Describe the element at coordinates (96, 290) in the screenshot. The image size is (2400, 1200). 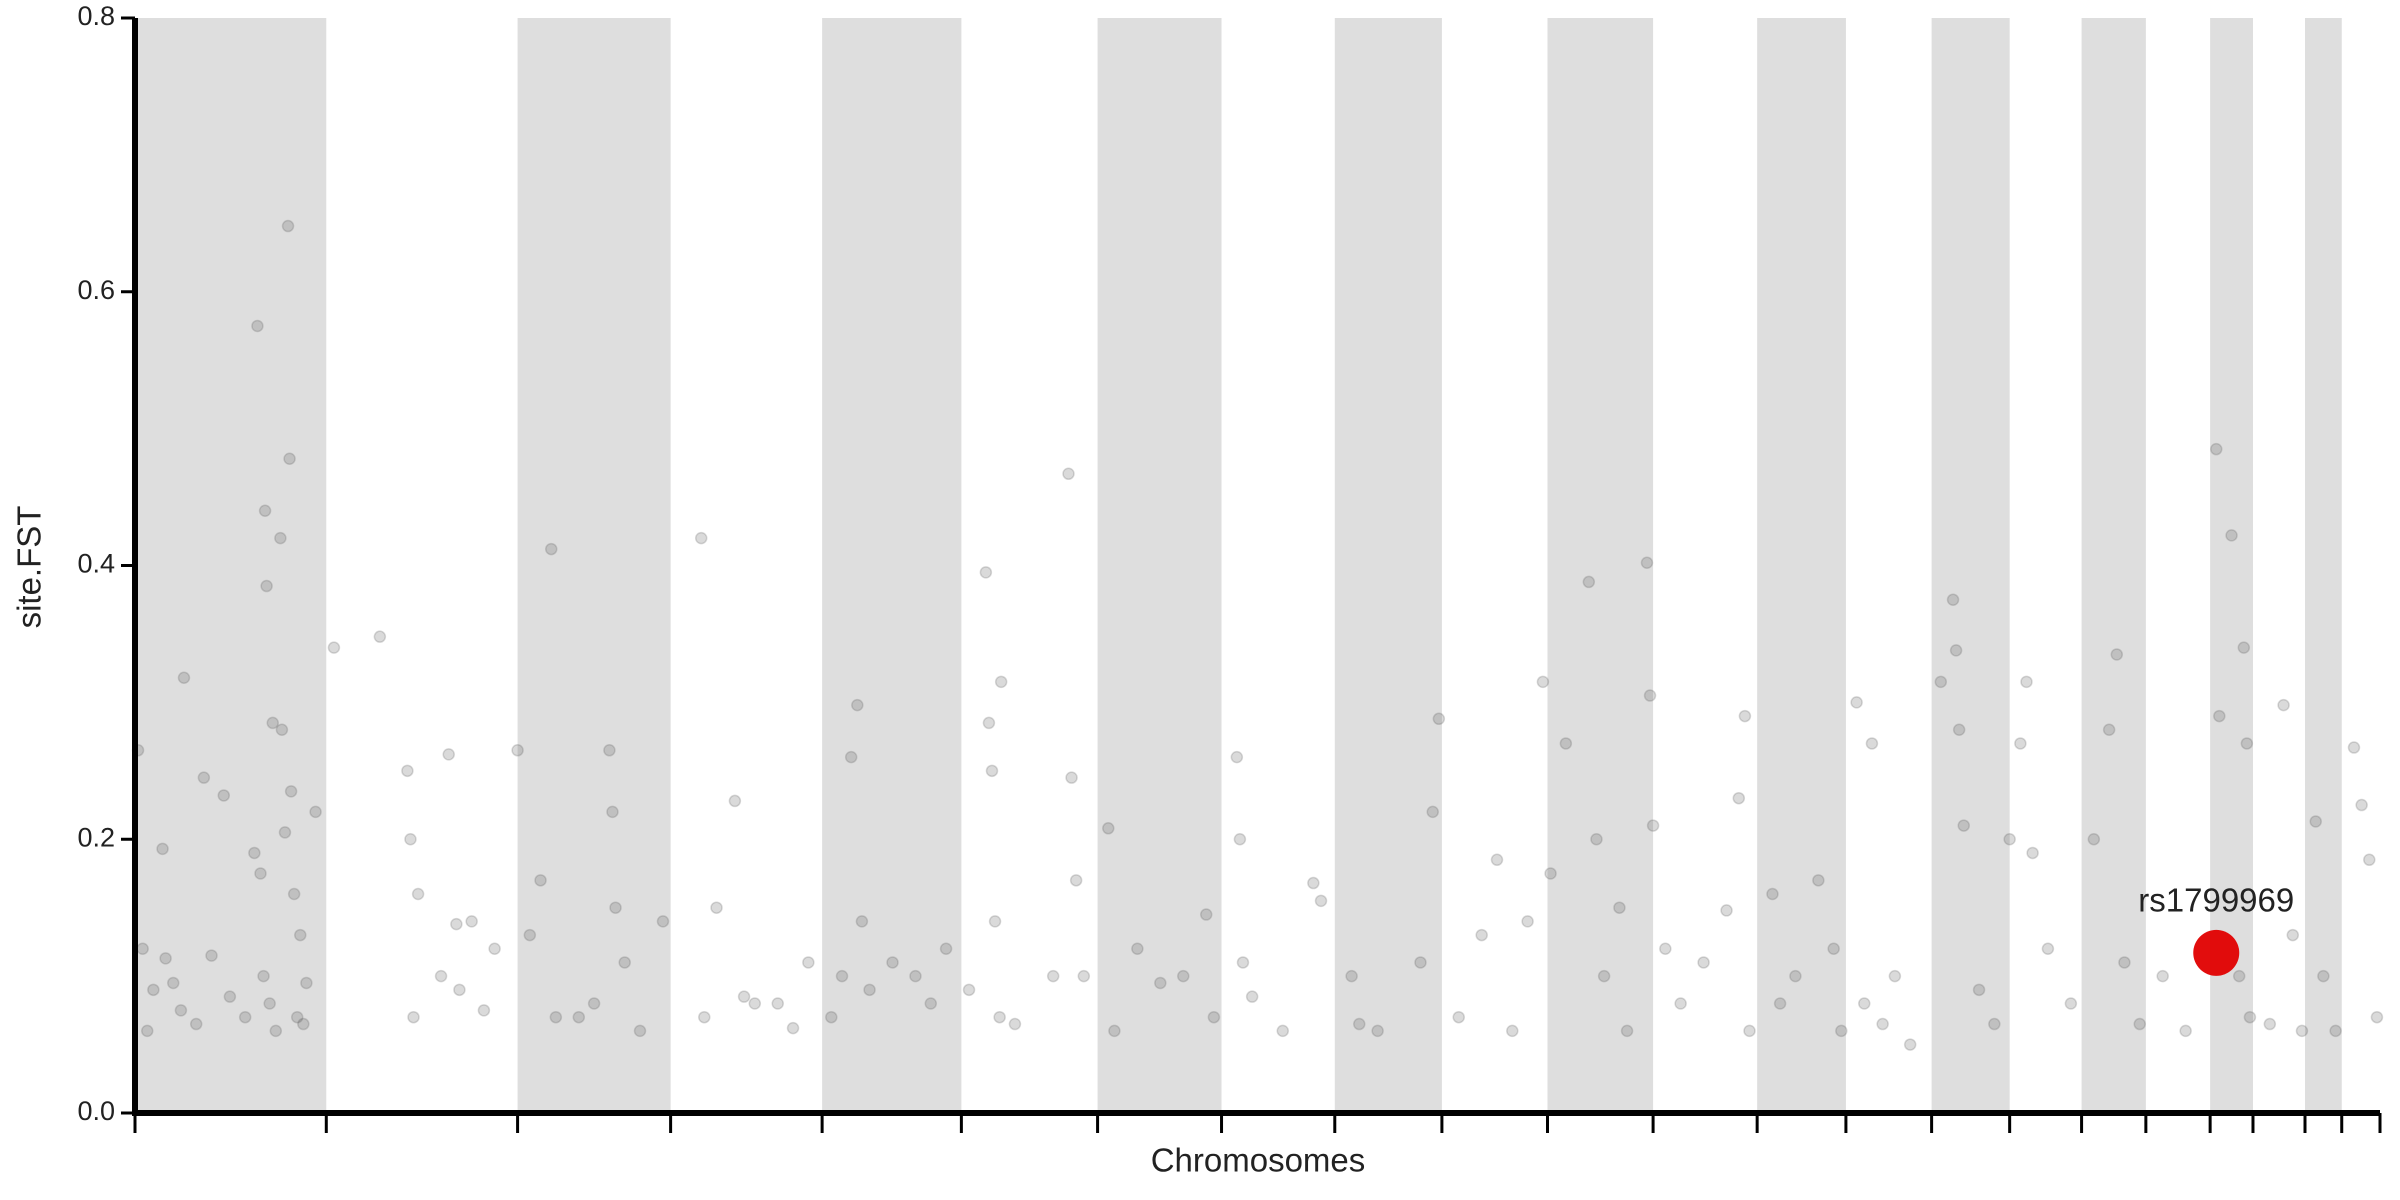
I see `y-tick-label: 0.6` at that location.